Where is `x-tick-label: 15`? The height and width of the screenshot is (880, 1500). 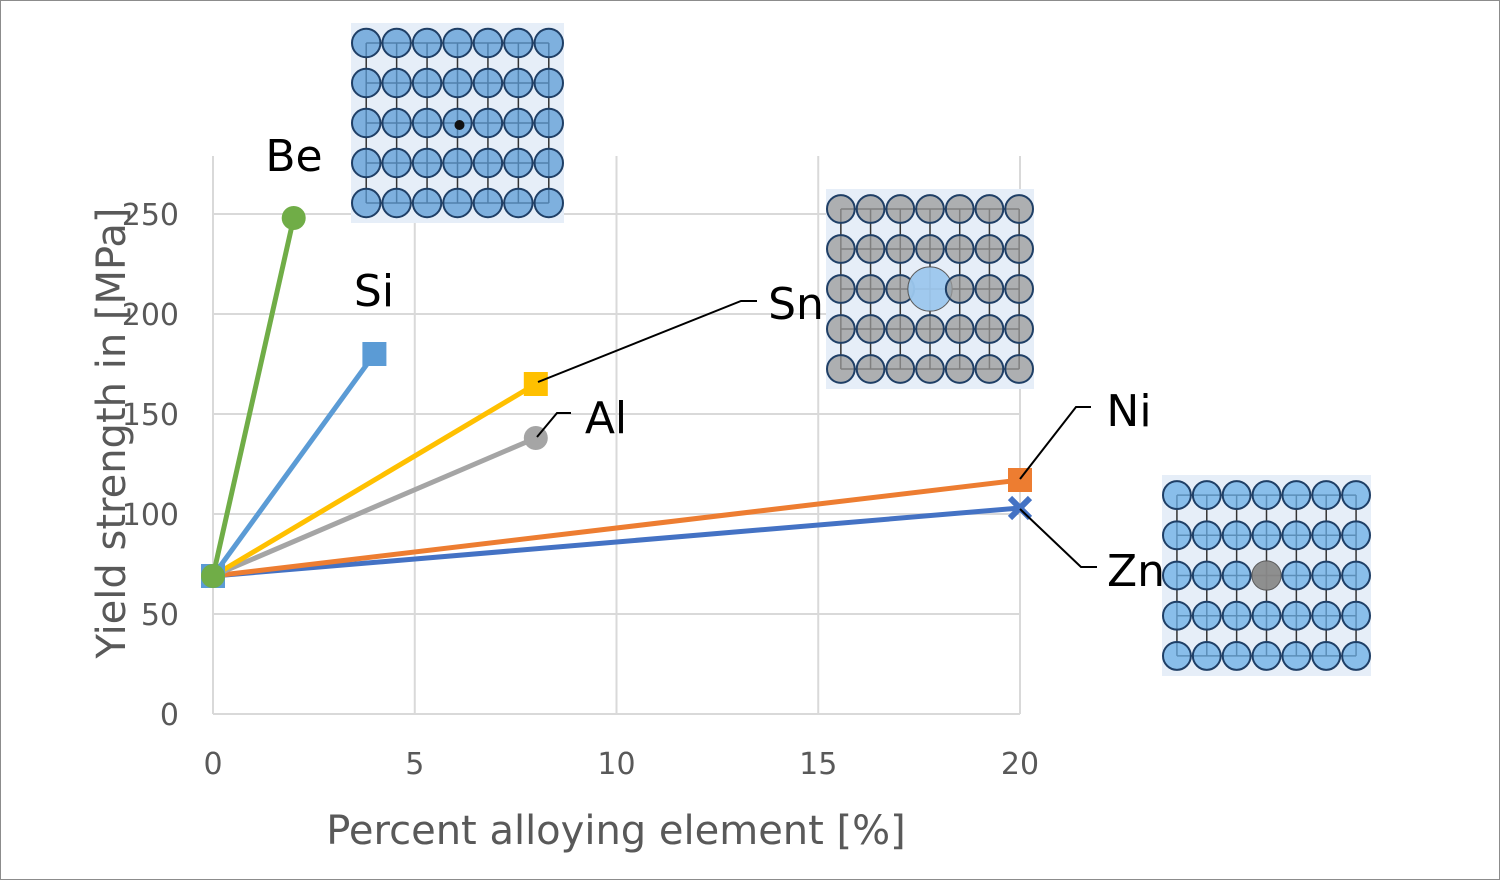
x-tick-label: 15 is located at coordinates (818, 764).